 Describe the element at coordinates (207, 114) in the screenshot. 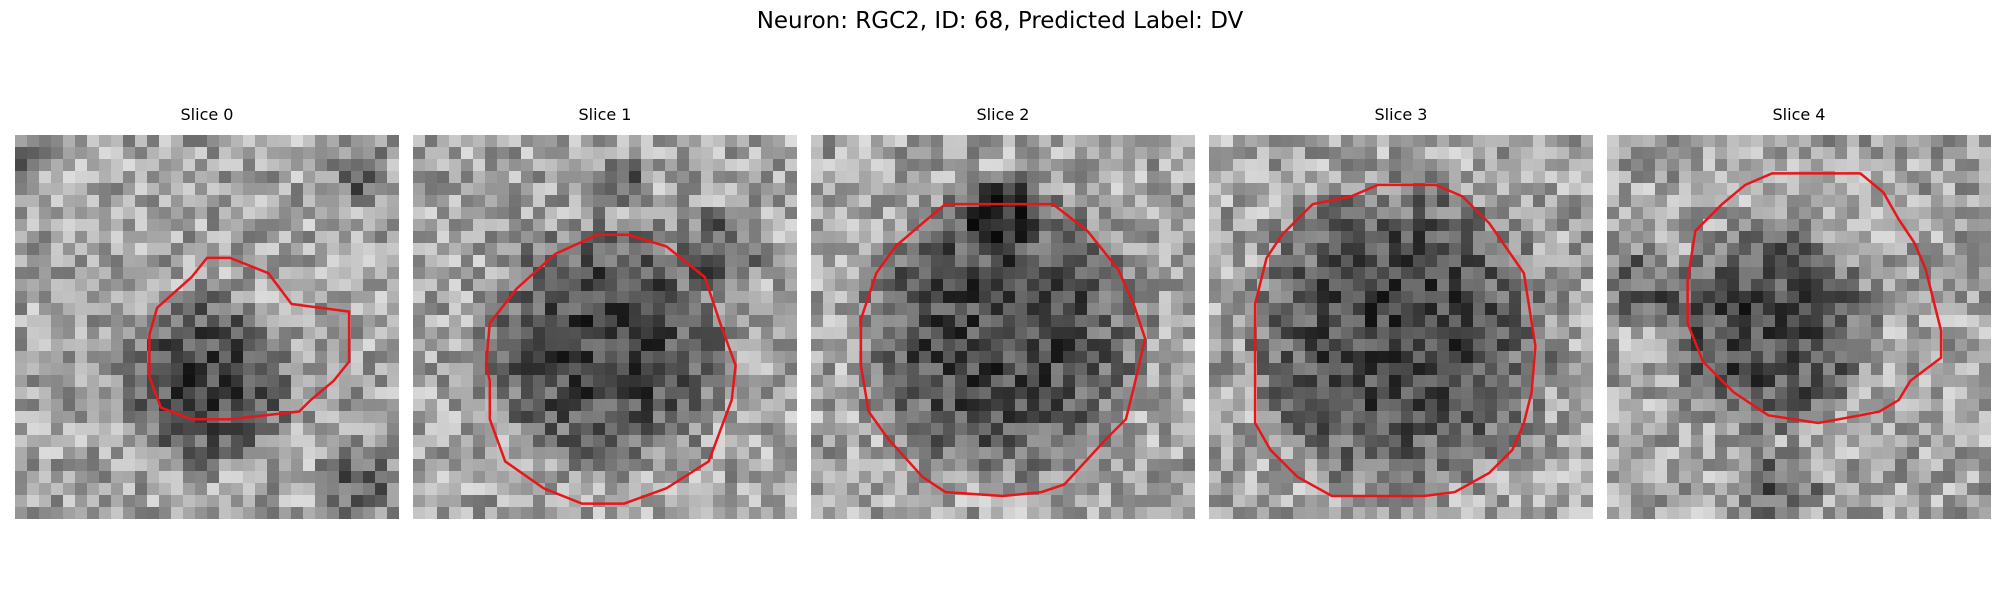

I see `slice-title-0: Slice 0` at that location.